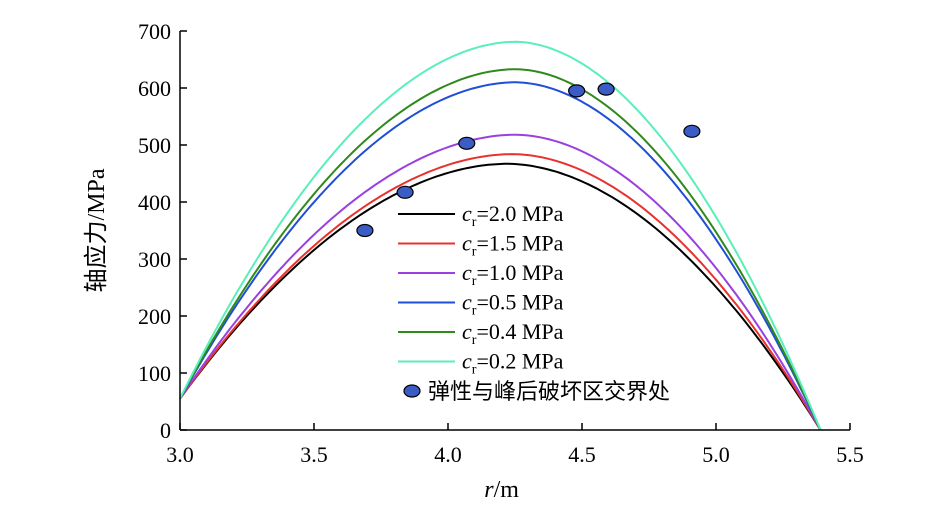 This screenshot has width=945, height=508. I want to click on y-tick-label-0: 0, so click(165, 430).